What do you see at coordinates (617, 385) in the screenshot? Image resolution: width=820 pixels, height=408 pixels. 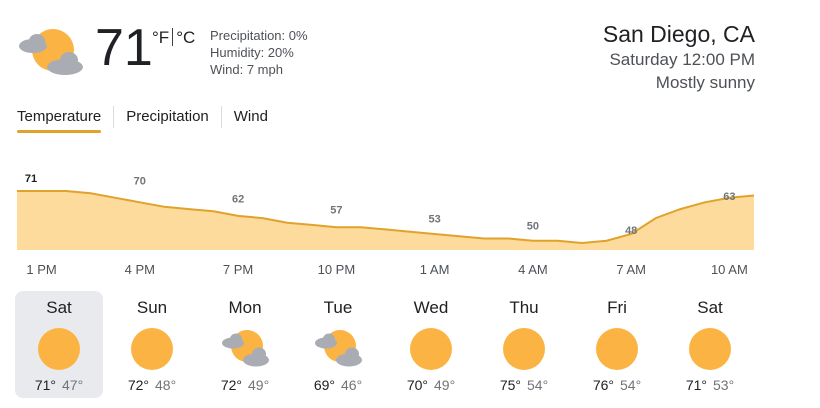 I see `forecast-temps: 76° 54°` at bounding box center [617, 385].